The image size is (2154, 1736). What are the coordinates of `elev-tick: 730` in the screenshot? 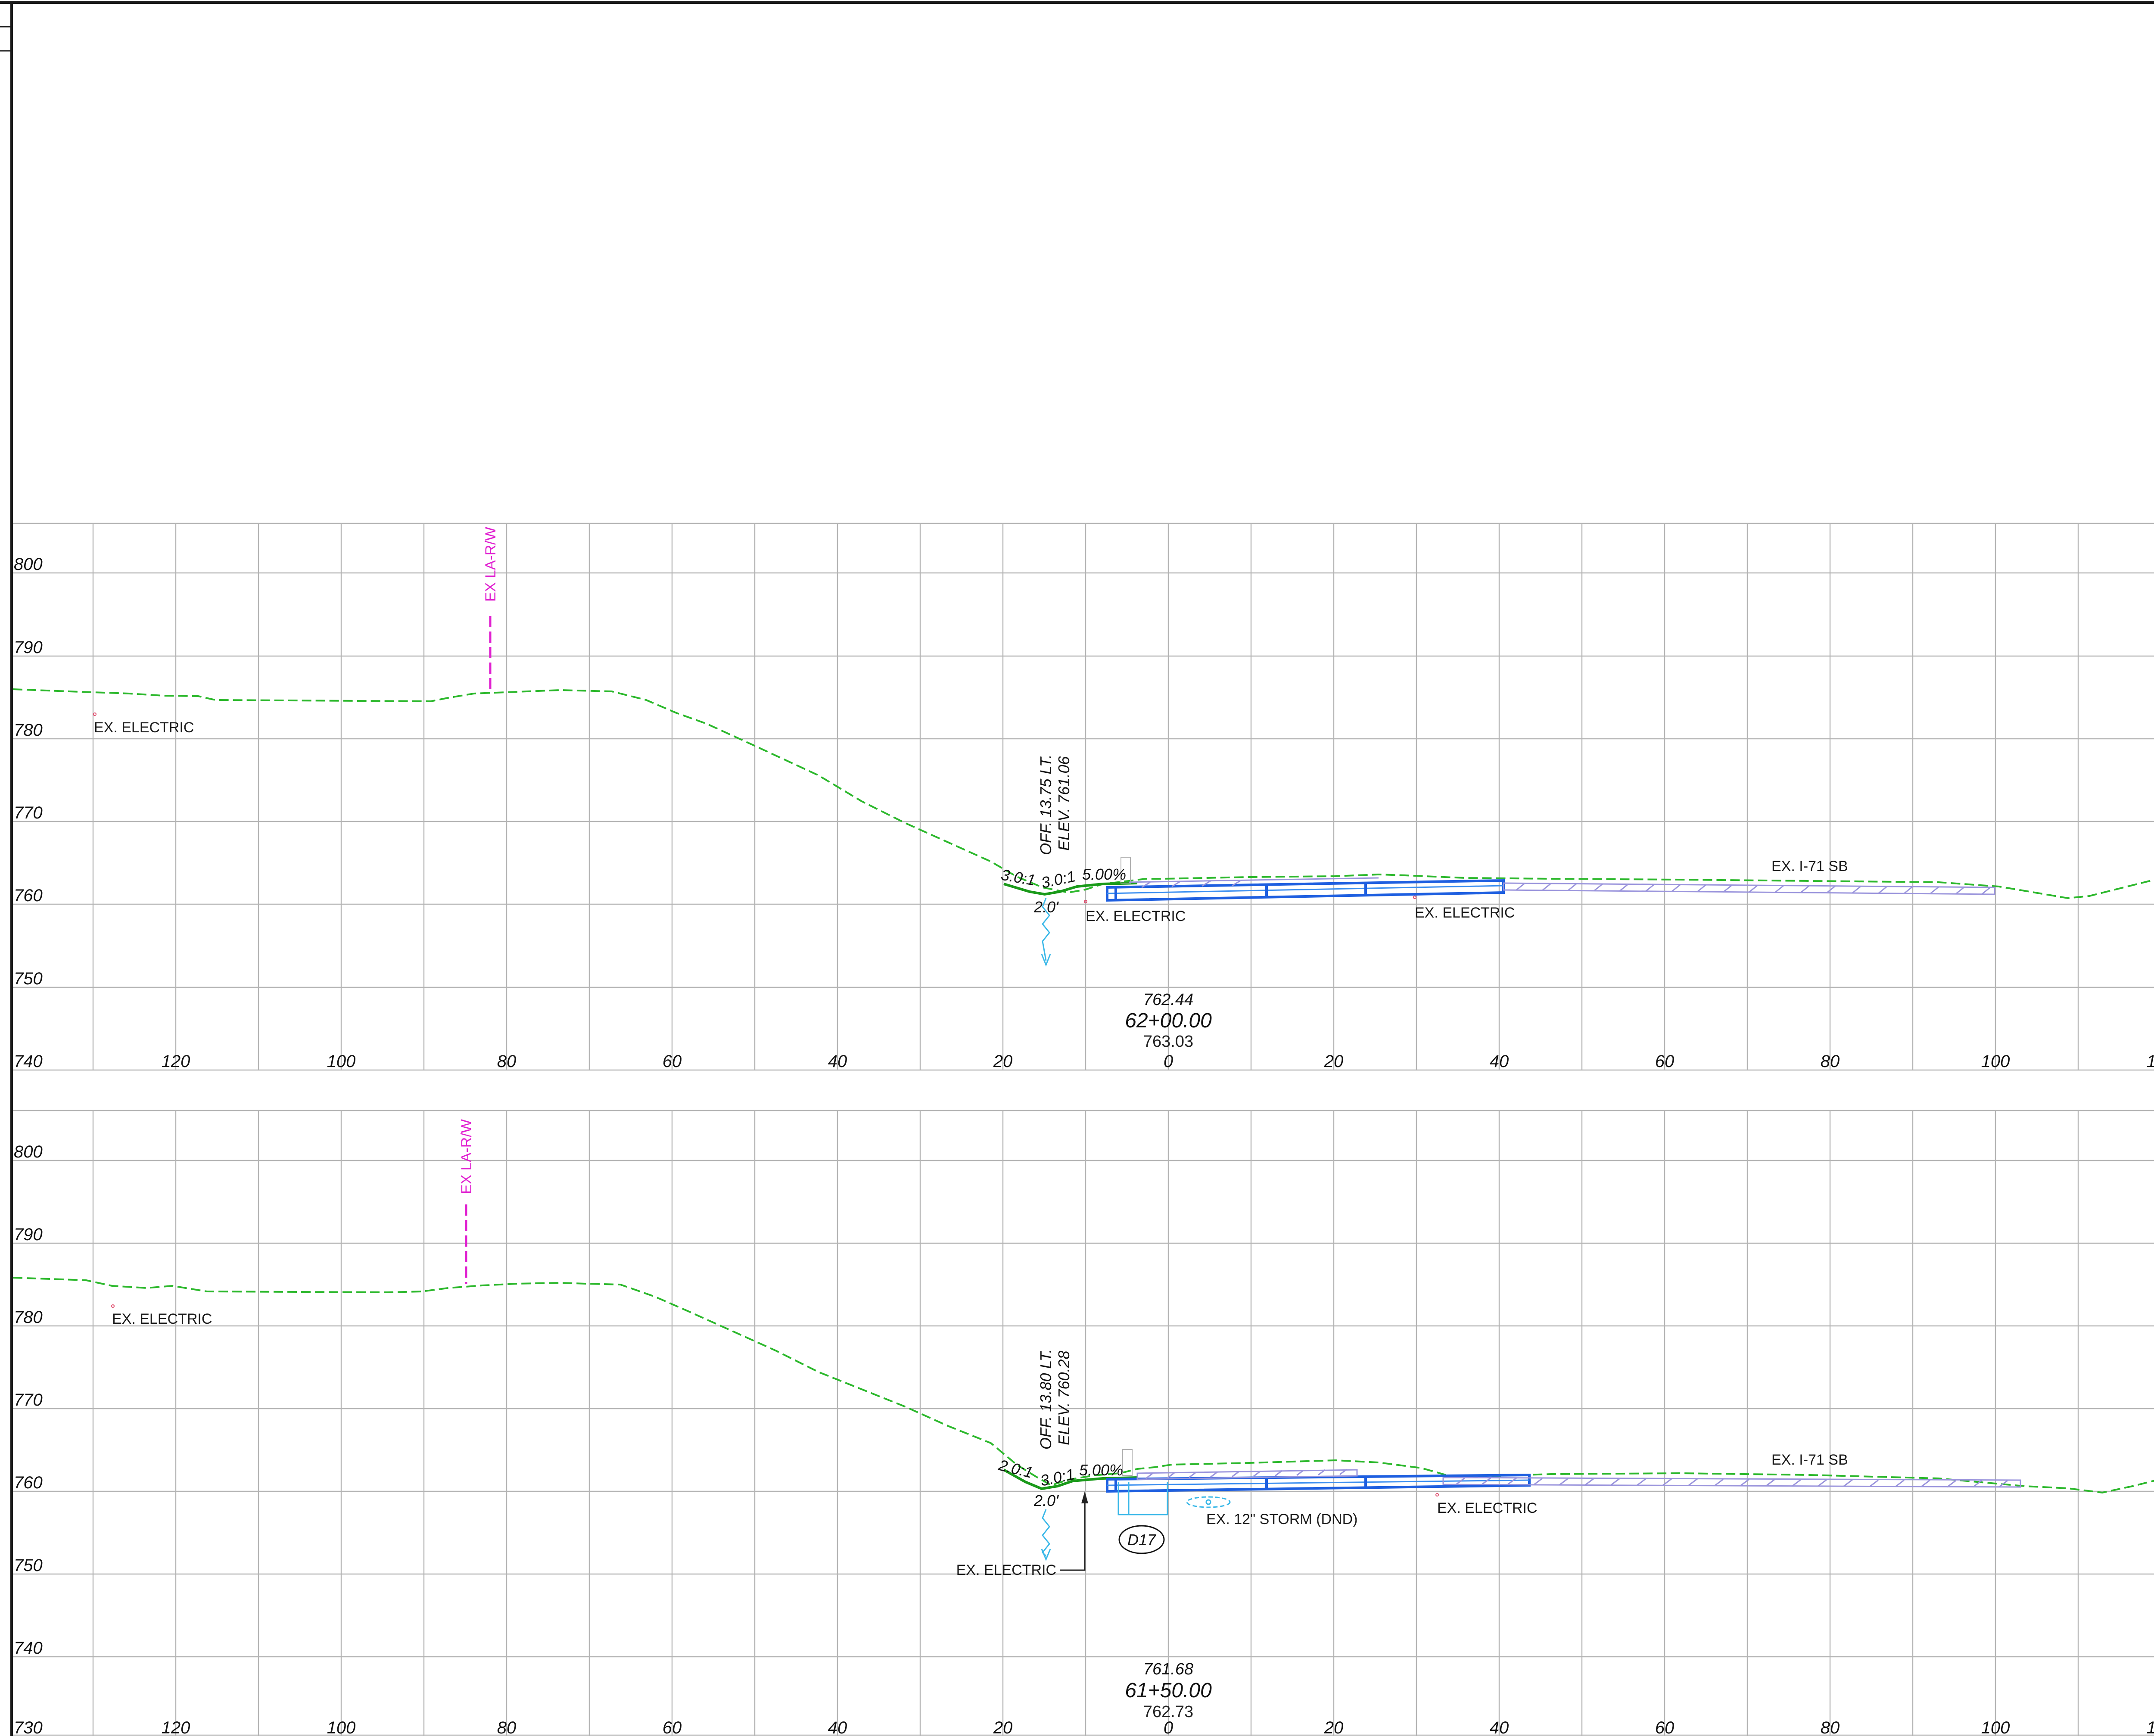 It's located at (29, 1727).